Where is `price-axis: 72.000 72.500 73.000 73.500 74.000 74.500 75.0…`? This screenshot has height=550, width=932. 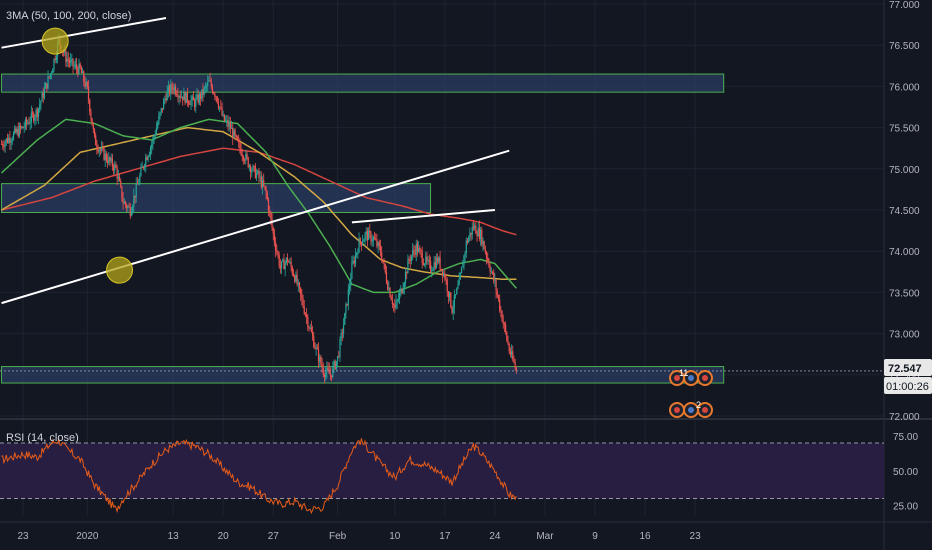 price-axis: 72.000 72.500 73.000 73.500 74.000 74.500 75.0… is located at coordinates (904, 256).